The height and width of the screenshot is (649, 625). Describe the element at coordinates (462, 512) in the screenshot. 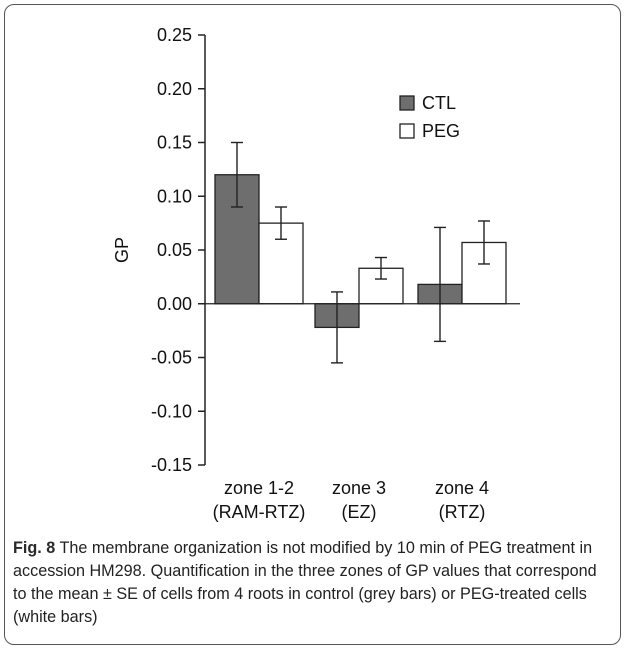

I see `x-tick-label: (RTZ)` at that location.